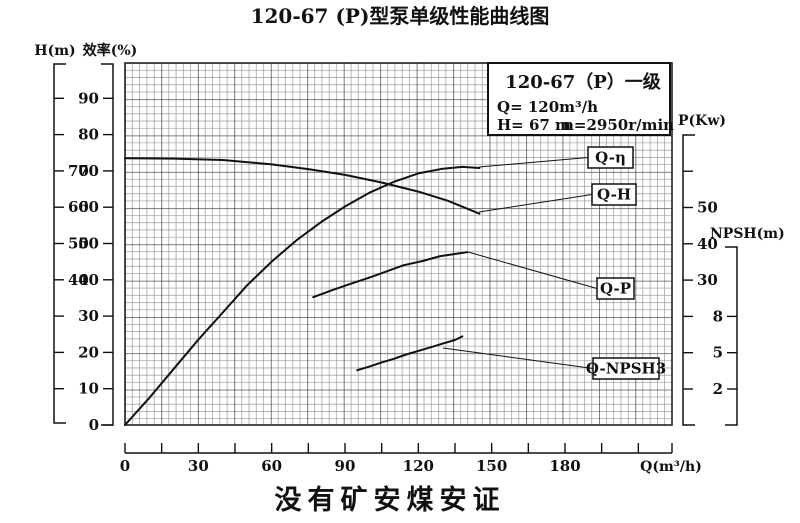  Describe the element at coordinates (110, 50) in the screenshot. I see `efficiency-axis-title: 效率(%)` at that location.